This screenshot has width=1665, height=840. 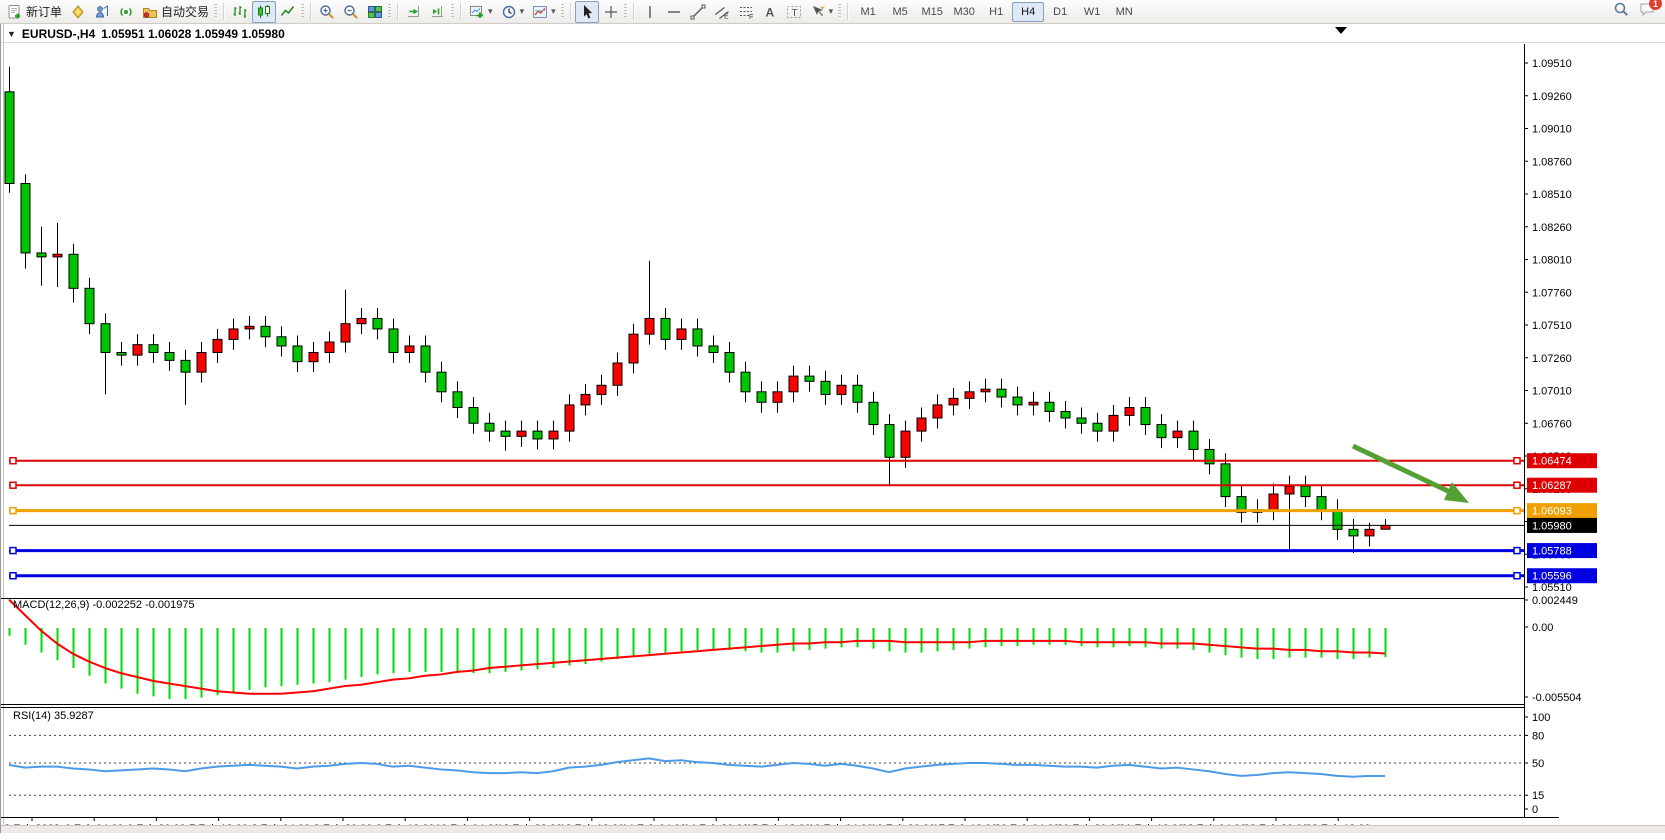 What do you see at coordinates (1092, 11) in the screenshot?
I see `timeframe-w1-button: W1` at bounding box center [1092, 11].